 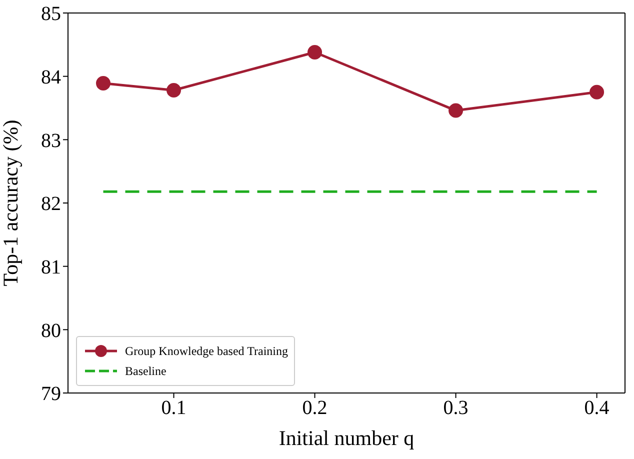 What do you see at coordinates (206, 351) in the screenshot?
I see `legend-label: Group Knowledge based Training` at bounding box center [206, 351].